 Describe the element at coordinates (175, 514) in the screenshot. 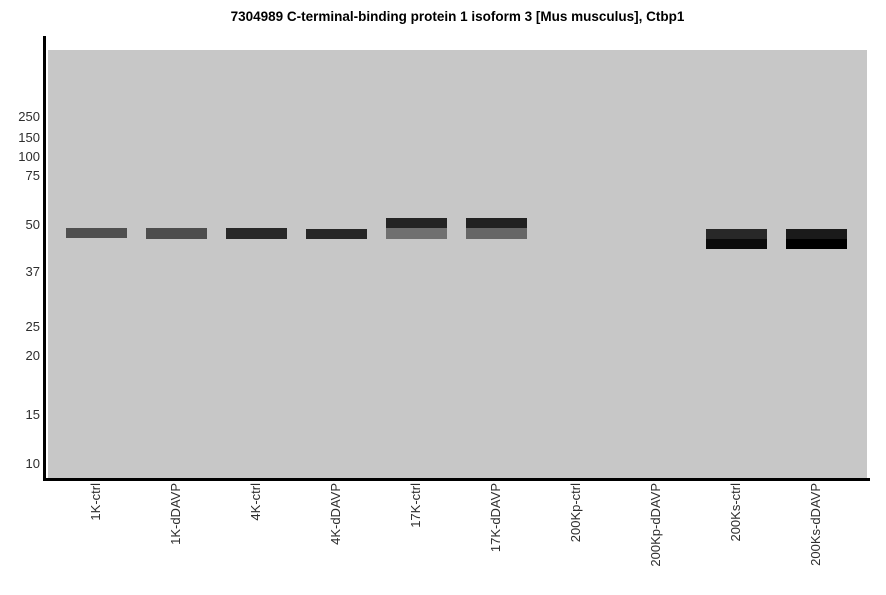

I see `lane-label: 1K-dDAVP` at that location.